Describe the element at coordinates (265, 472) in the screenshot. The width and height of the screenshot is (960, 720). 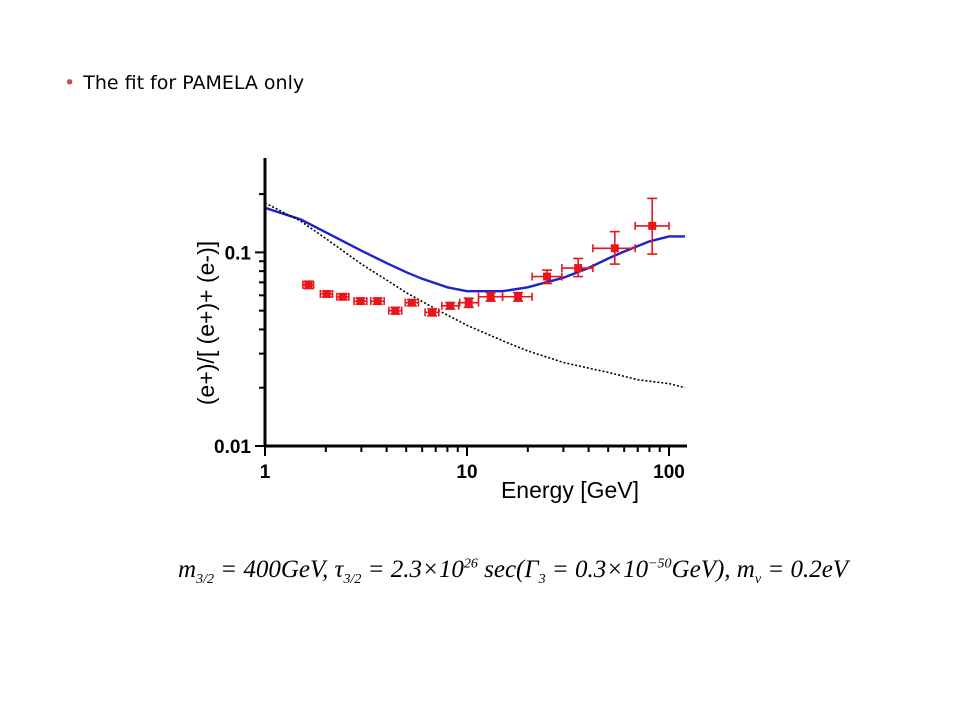
I see `x-tick-label: 1` at that location.